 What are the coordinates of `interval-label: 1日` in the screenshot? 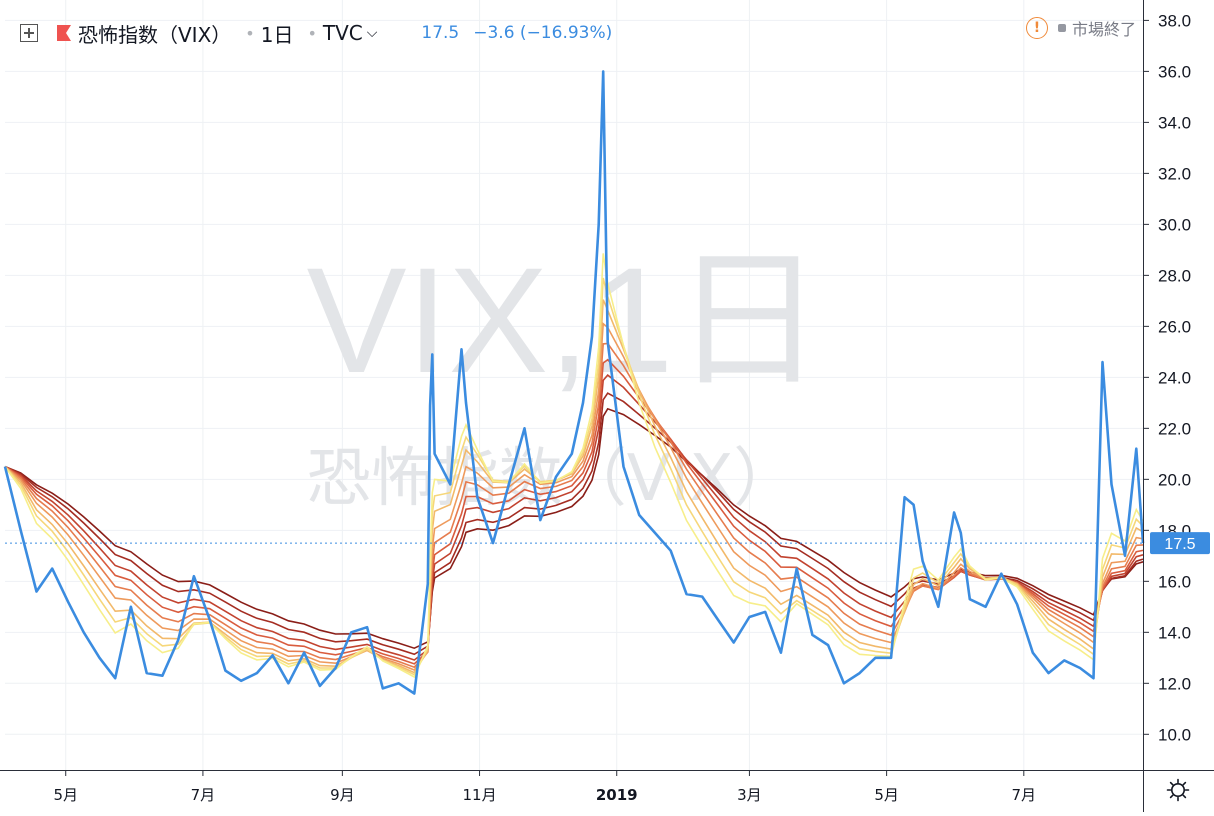 It's located at (277, 33).